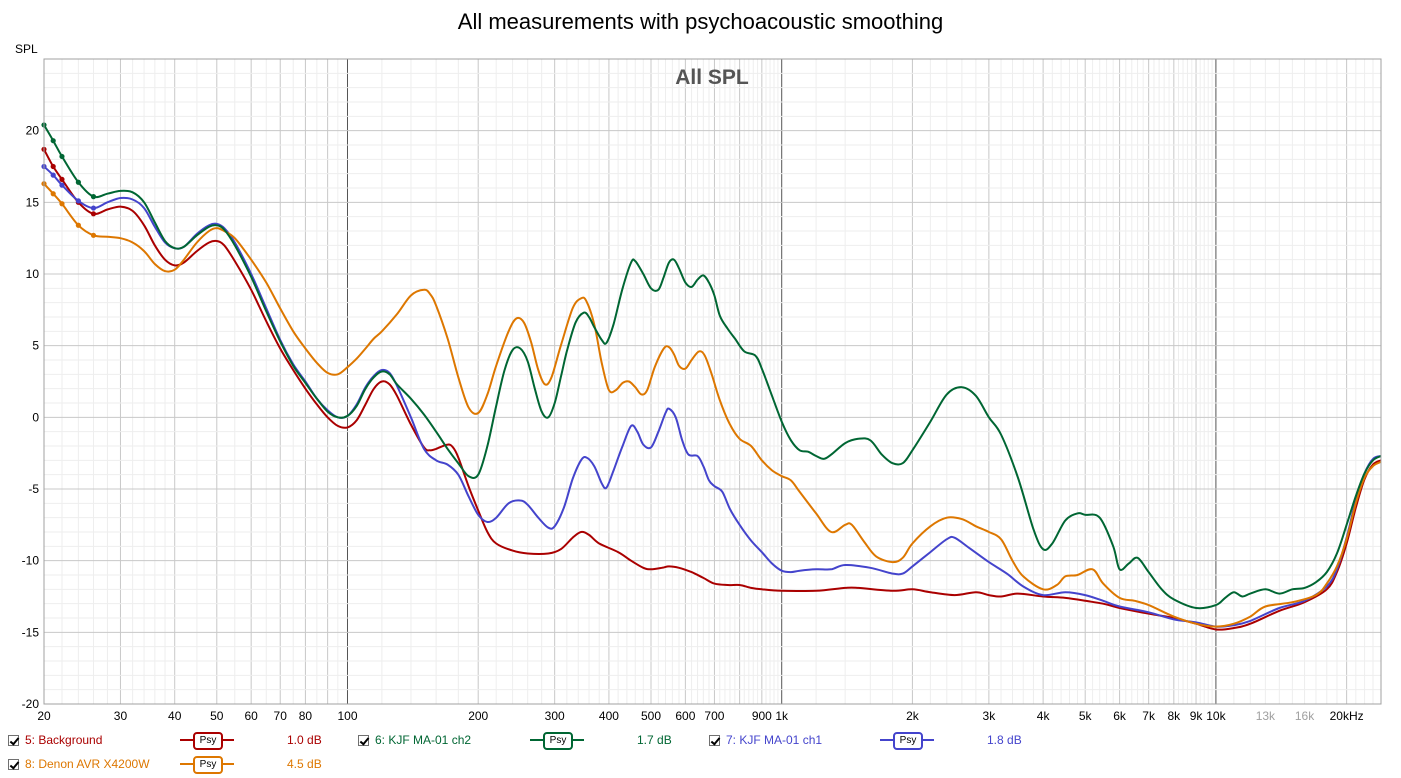 The height and width of the screenshot is (778, 1401). What do you see at coordinates (304, 740) in the screenshot?
I see `offset-value: 1.0 dB` at bounding box center [304, 740].